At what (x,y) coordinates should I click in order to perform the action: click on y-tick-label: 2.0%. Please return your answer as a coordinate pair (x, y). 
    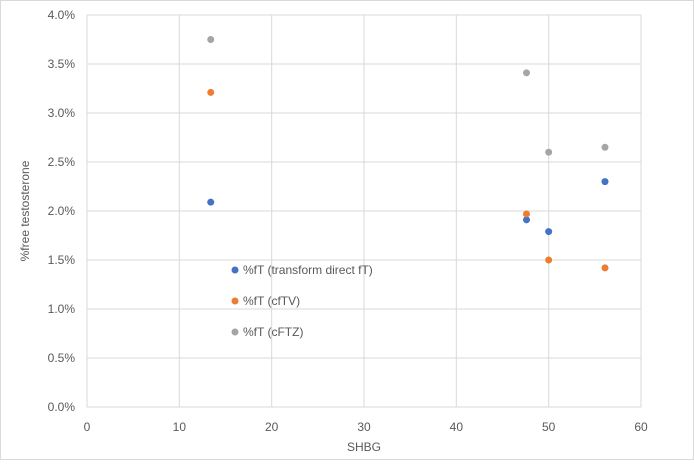
    Looking at the image, I should click on (62, 211).